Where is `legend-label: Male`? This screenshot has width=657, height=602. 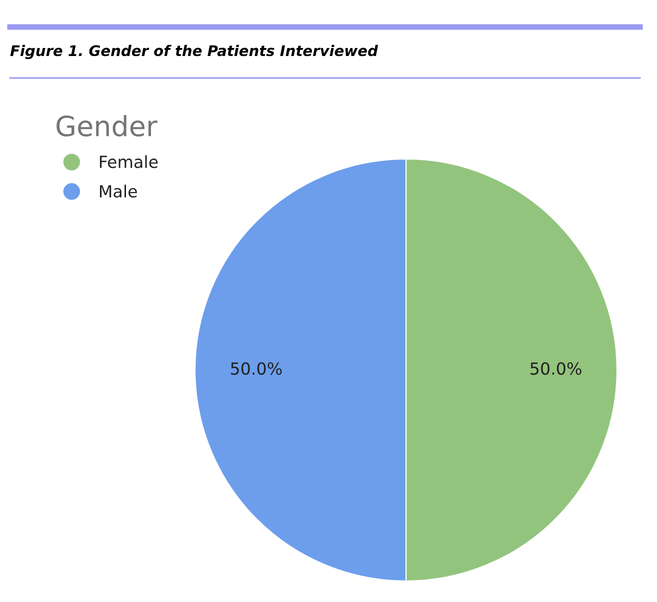 legend-label: Male is located at coordinates (118, 191).